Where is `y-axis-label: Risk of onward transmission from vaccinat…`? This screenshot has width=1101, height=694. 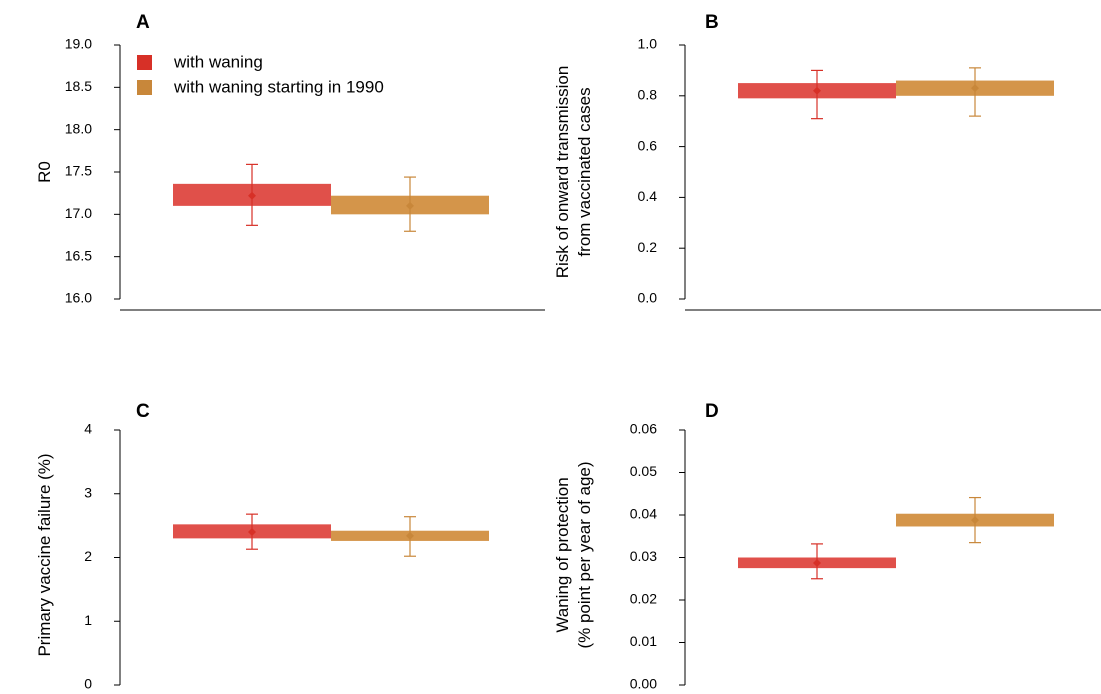 y-axis-label: Risk of onward transmission from vaccinat… is located at coordinates (573, 172).